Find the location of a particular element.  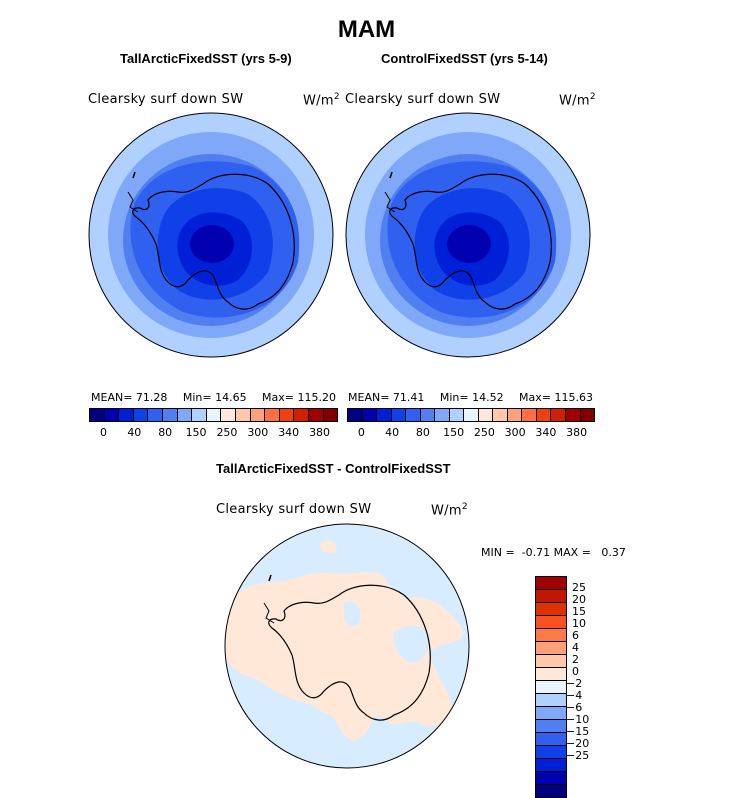

diff-polar-map is located at coordinates (347, 646).